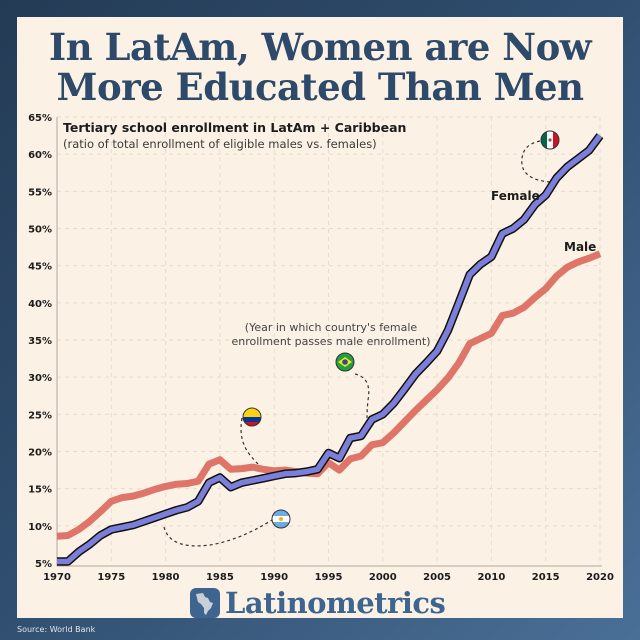  I want to click on y-tick-label: 25%, so click(40, 415).